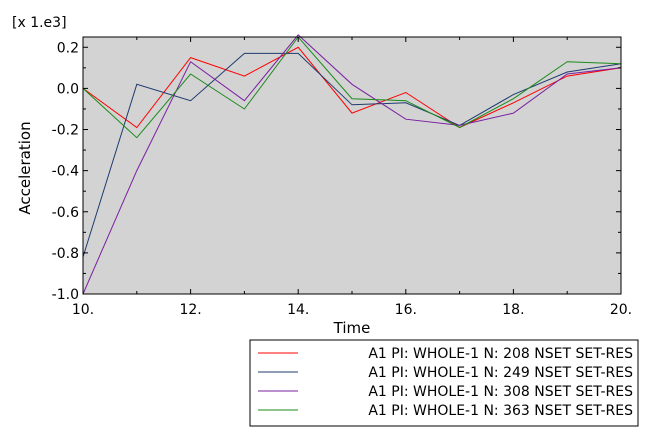 This screenshot has height=437, width=652. I want to click on legend-box, so click(444, 383).